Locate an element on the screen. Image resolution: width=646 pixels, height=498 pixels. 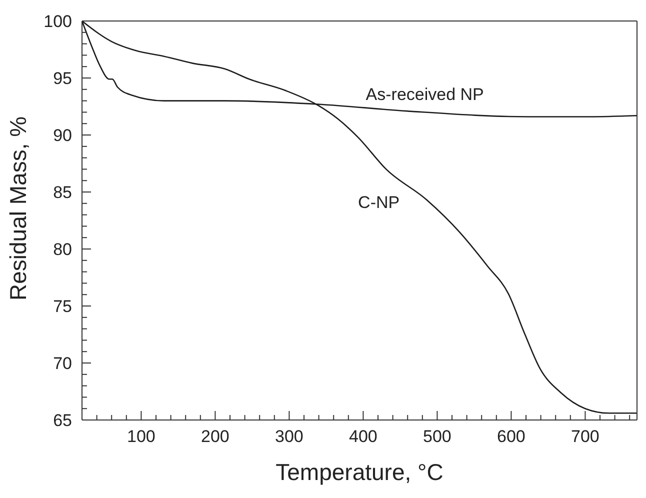
x-tick-label: 500 is located at coordinates (437, 436).